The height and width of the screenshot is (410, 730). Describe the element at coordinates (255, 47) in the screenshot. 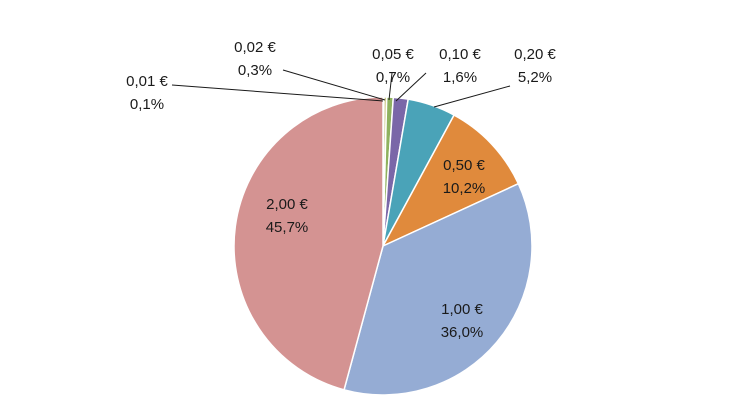

I see `slice-category-label: 0,02 €` at that location.